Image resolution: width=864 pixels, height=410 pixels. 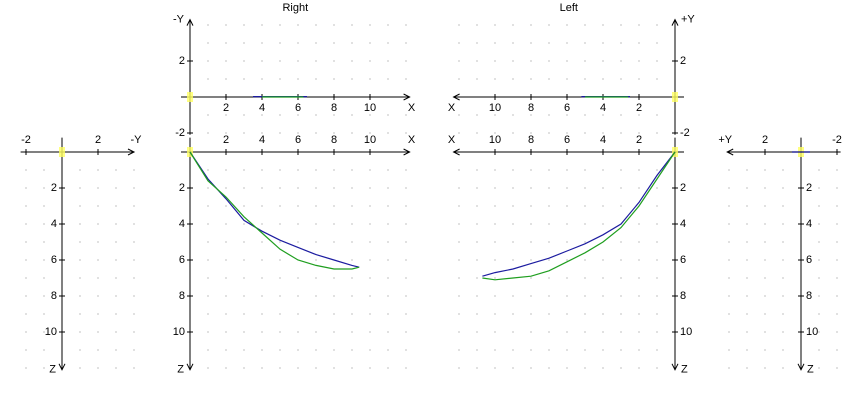 What do you see at coordinates (98, 140) in the screenshot?
I see `x-tick-label: 2` at bounding box center [98, 140].